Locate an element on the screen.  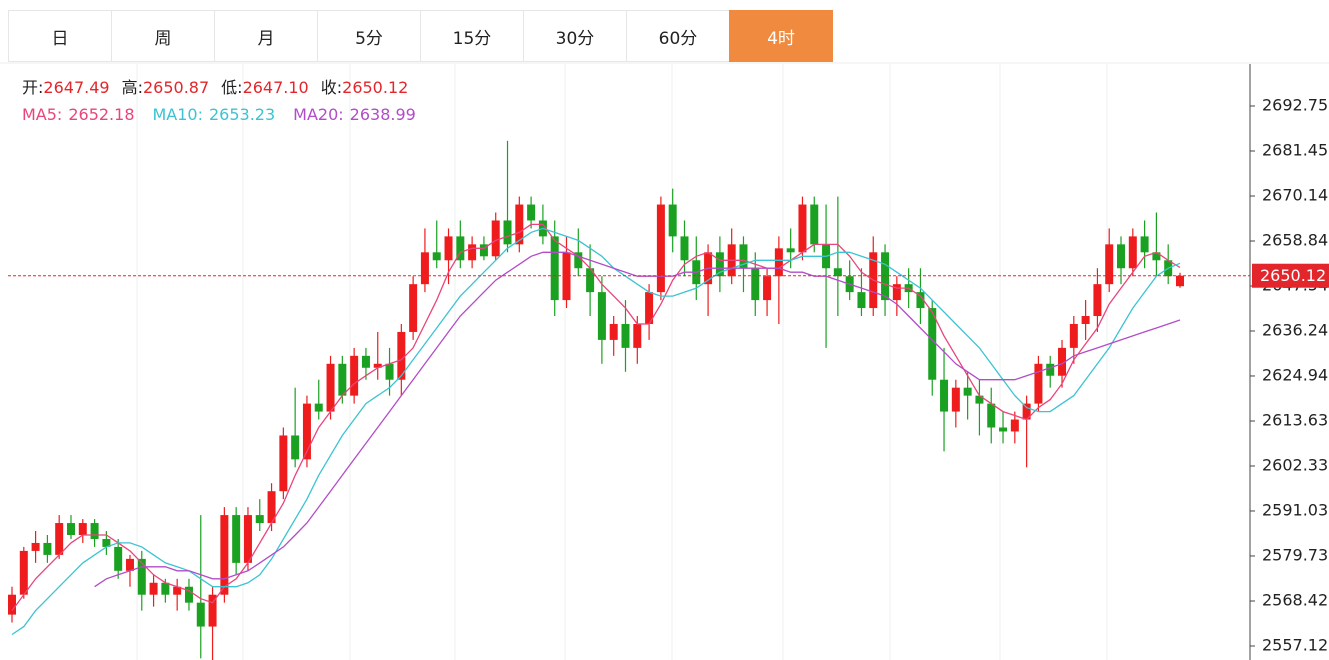
y-tick-label: 2658.84 is located at coordinates (1295, 240).